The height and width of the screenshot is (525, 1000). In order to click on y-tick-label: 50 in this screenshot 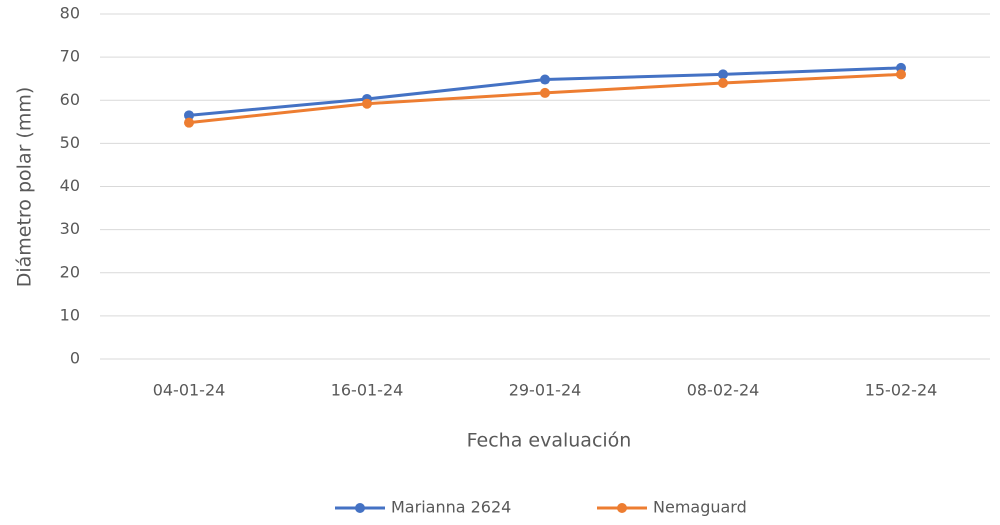, I will do `click(70, 142)`.